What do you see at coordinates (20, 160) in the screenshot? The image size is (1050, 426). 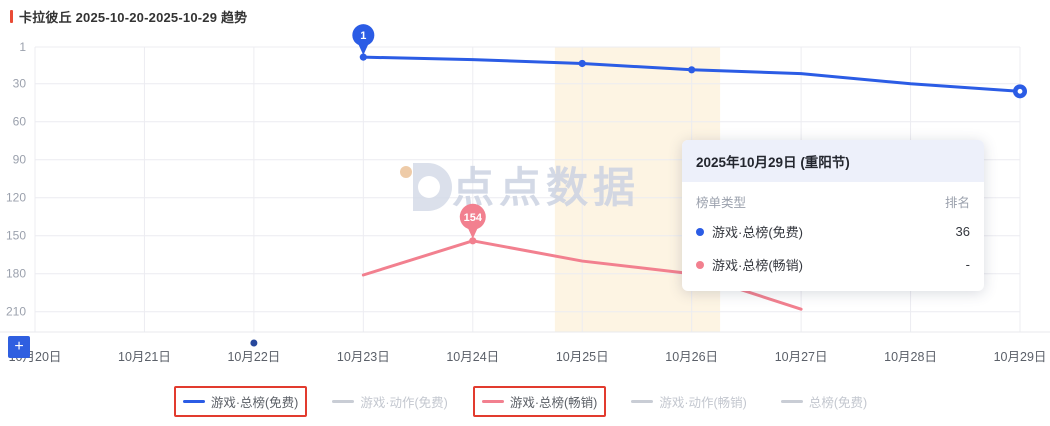 I see `y-axis-label: 90` at bounding box center [20, 160].